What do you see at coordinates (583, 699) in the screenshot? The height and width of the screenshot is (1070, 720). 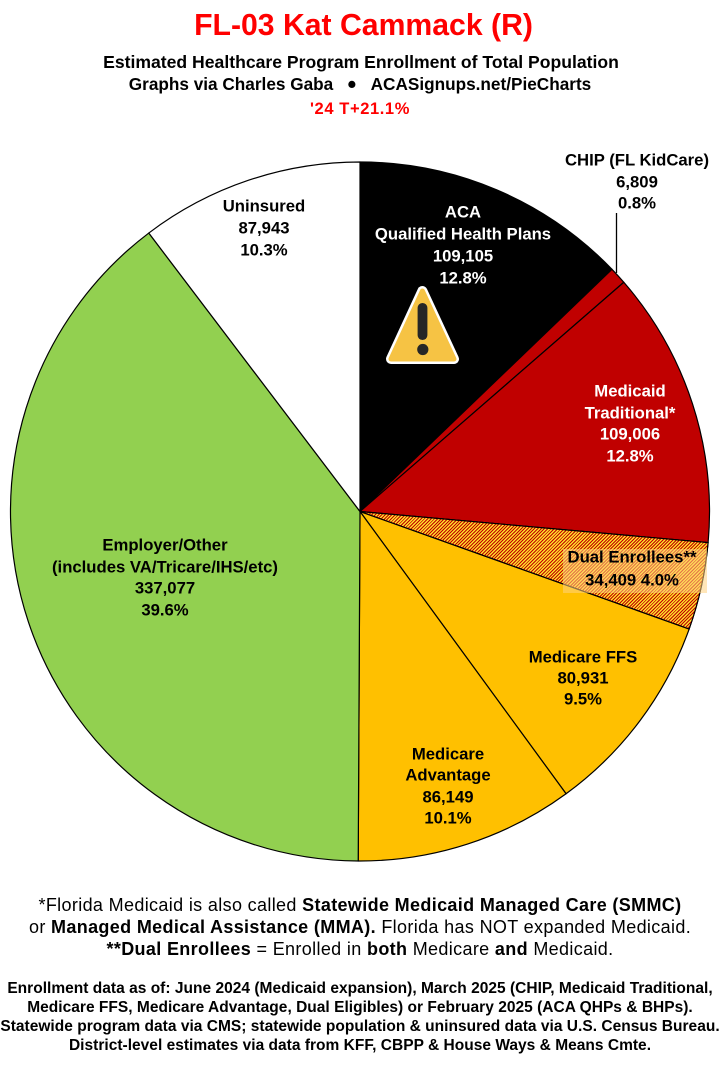 I see `svg-text: 9.5%` at bounding box center [583, 699].